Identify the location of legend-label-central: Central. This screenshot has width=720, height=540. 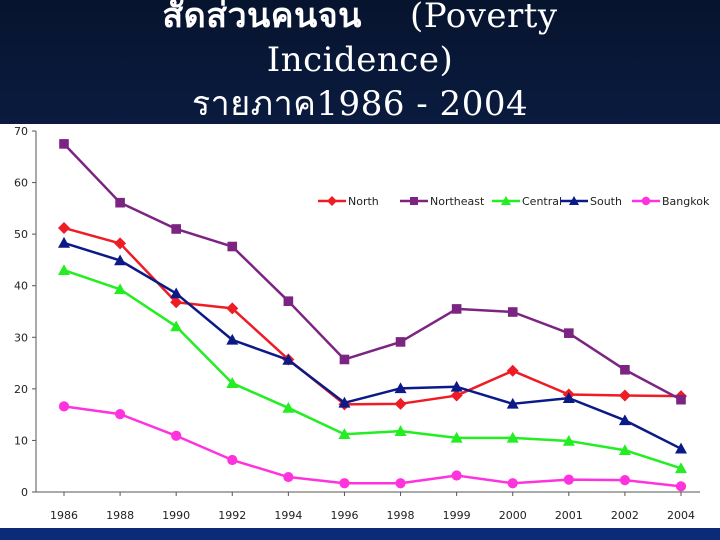
(542, 201).